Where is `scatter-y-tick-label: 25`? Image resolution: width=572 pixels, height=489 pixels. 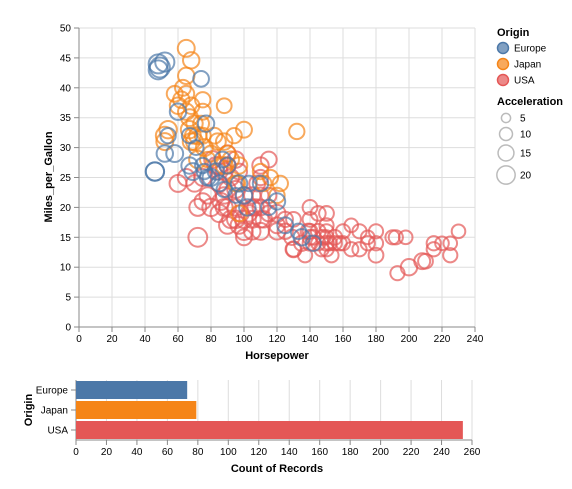
scatter-y-tick-label: 25 is located at coordinates (66, 178).